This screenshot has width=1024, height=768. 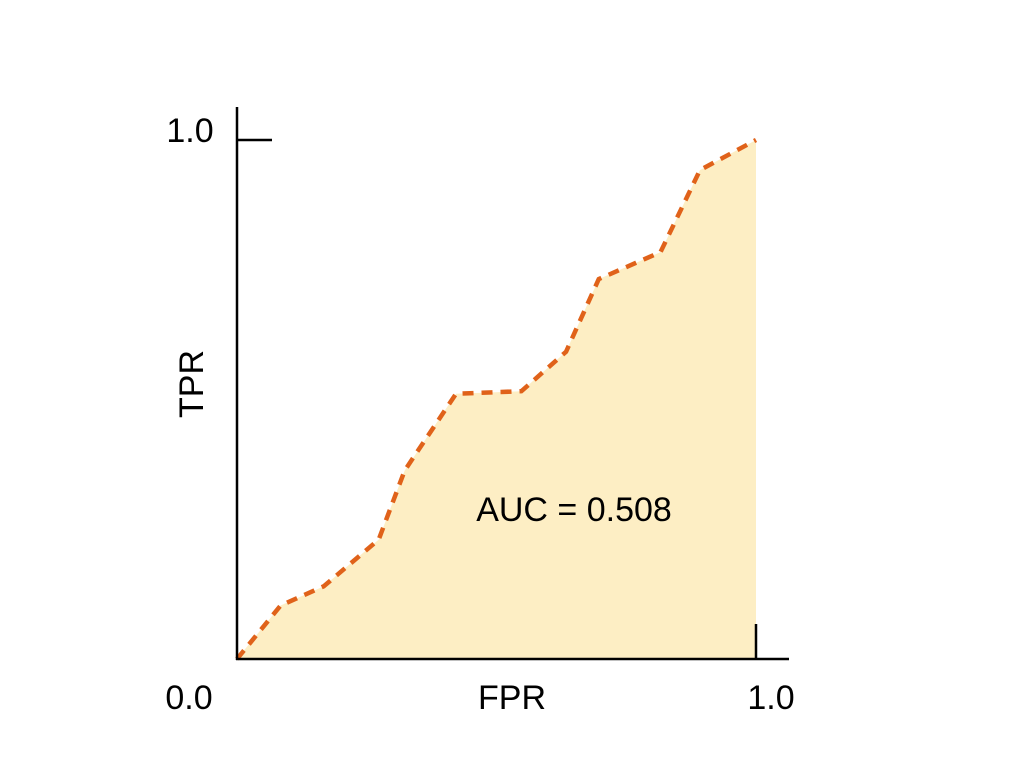 I want to click on x-tick-label-1: 1.0, so click(x=770, y=698).